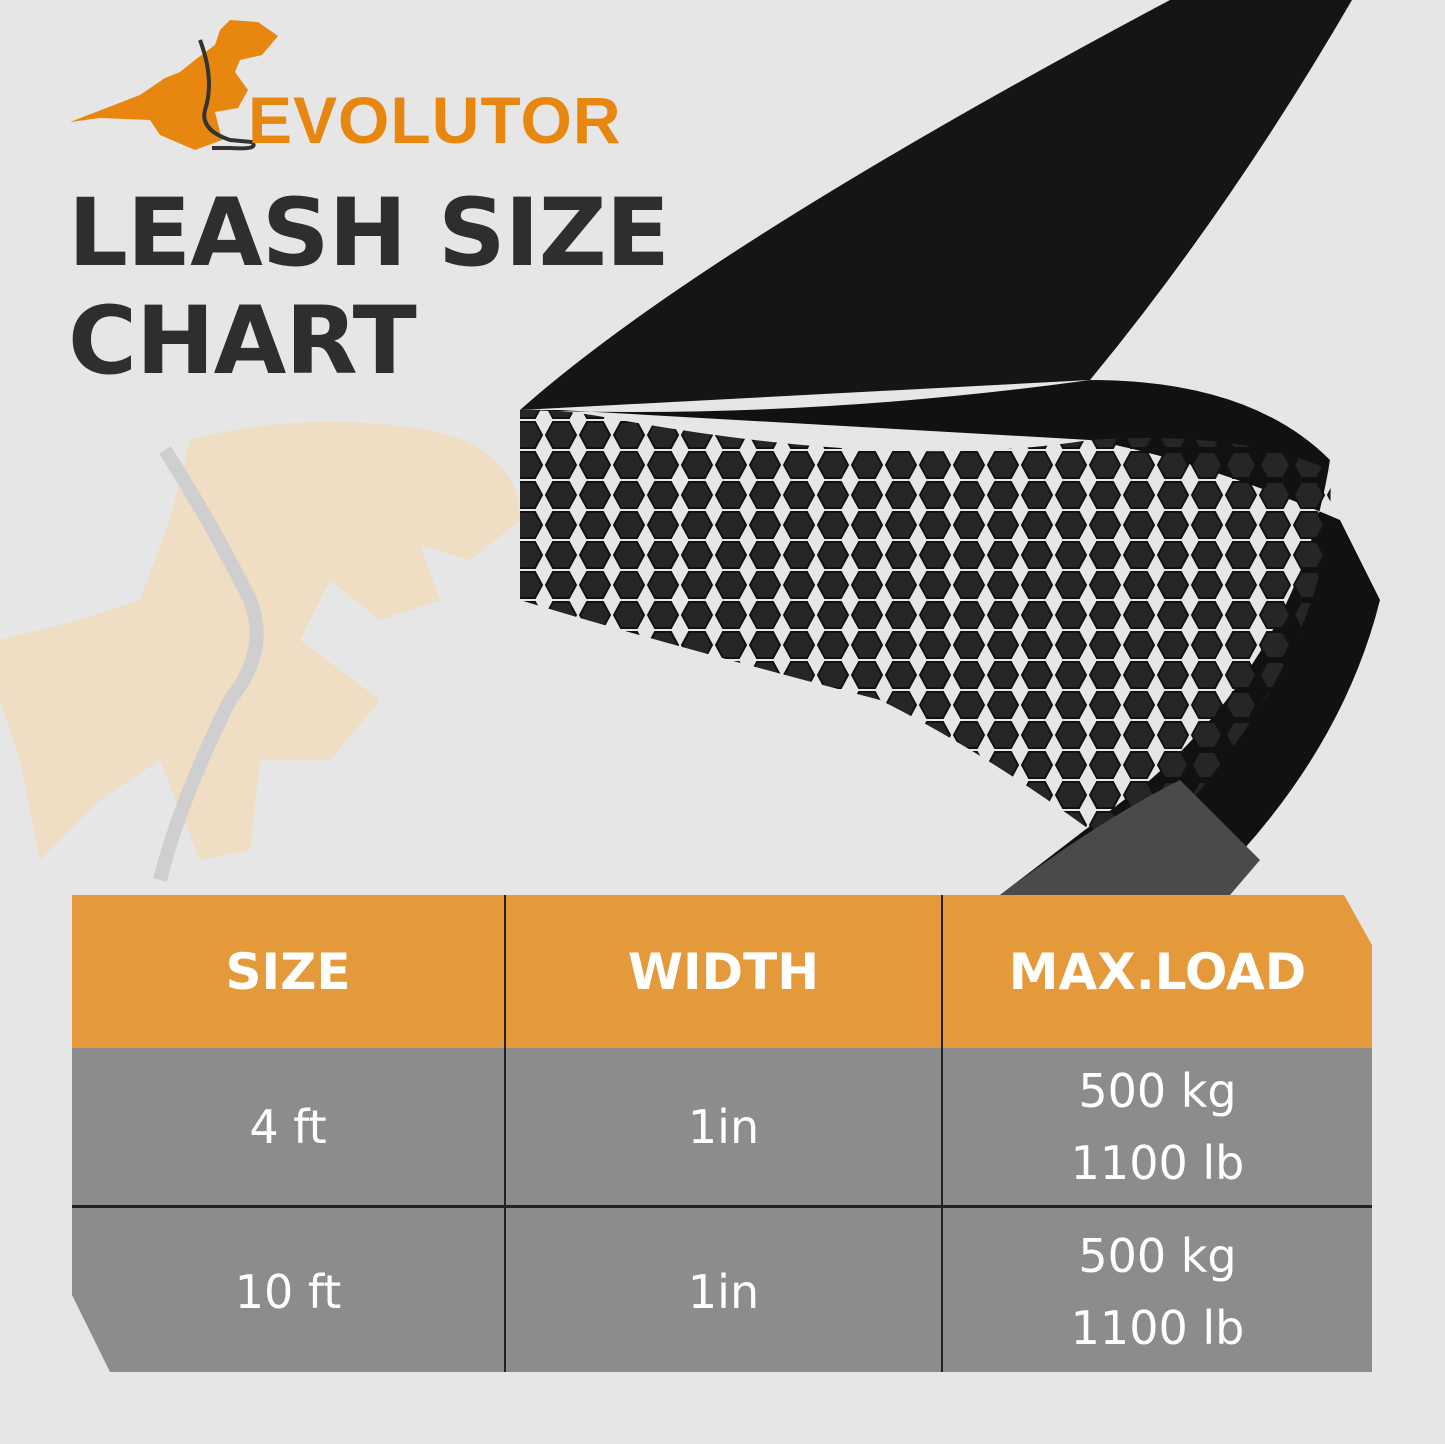 The height and width of the screenshot is (1444, 1445). I want to click on title-line-2: CHART, so click(242, 341).